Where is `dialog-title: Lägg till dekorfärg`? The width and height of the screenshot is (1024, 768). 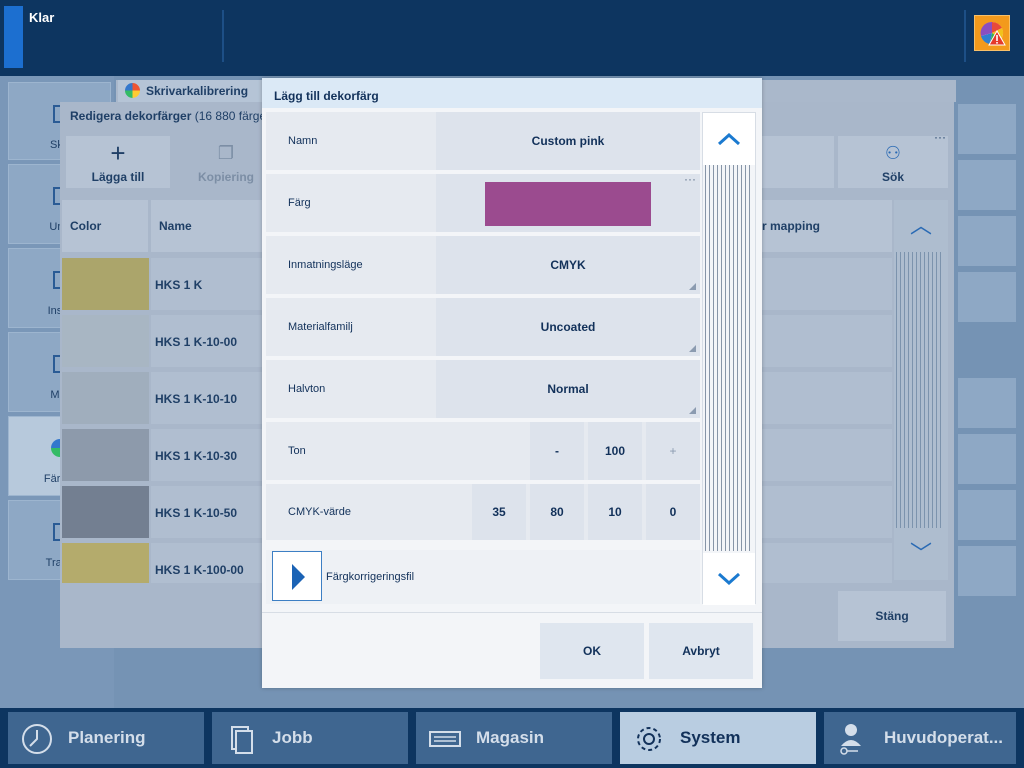
dialog-title: Lägg till dekorfärg is located at coordinates (512, 93).